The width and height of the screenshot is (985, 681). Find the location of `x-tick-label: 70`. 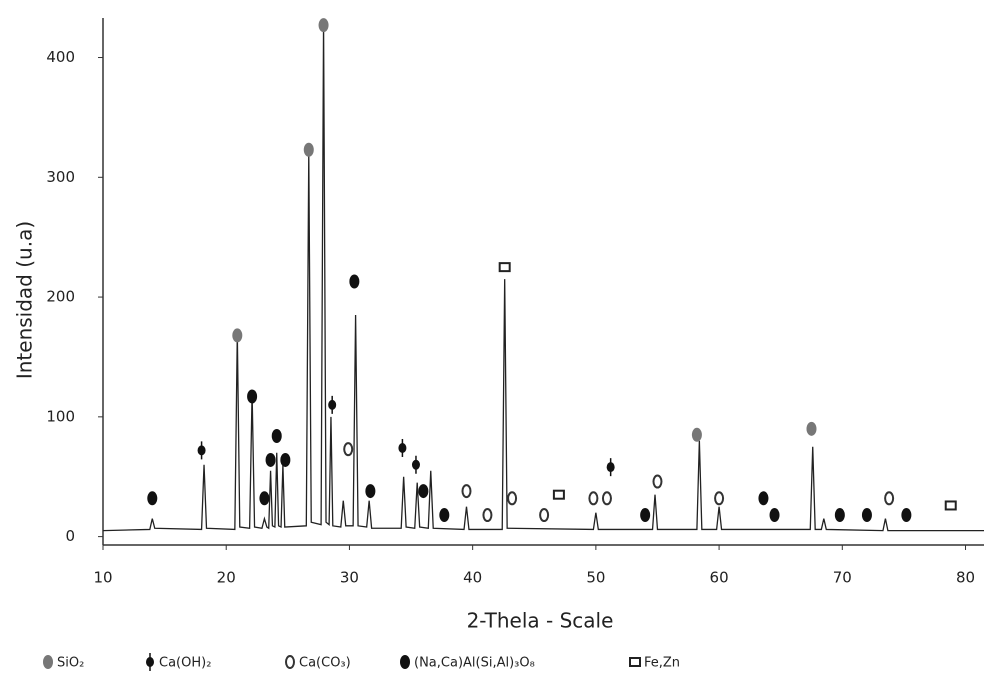

x-tick-label: 70 is located at coordinates (842, 578).